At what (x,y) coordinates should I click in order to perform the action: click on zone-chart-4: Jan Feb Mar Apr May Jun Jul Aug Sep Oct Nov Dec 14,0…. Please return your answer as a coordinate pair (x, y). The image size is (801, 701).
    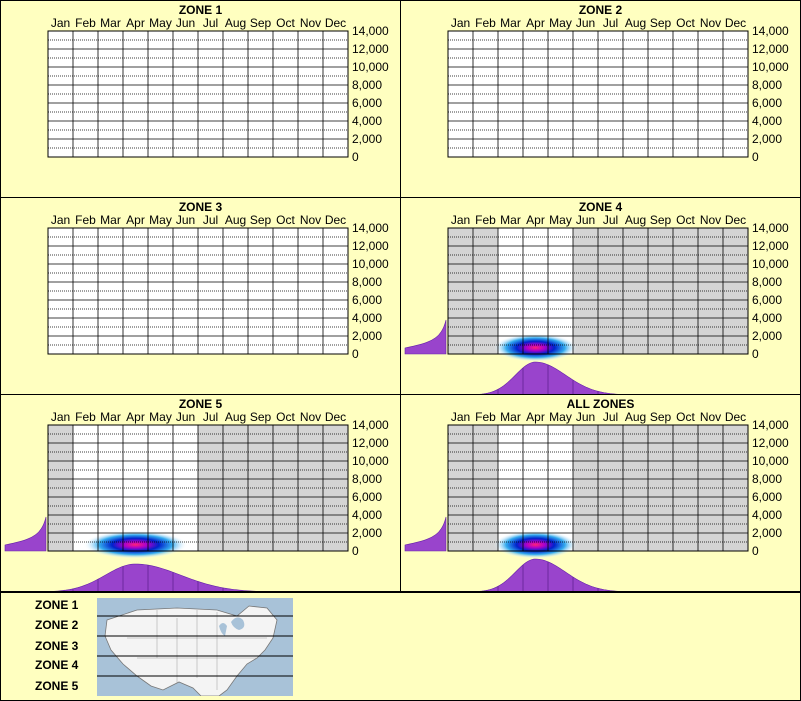
    Looking at the image, I should click on (596, 303).